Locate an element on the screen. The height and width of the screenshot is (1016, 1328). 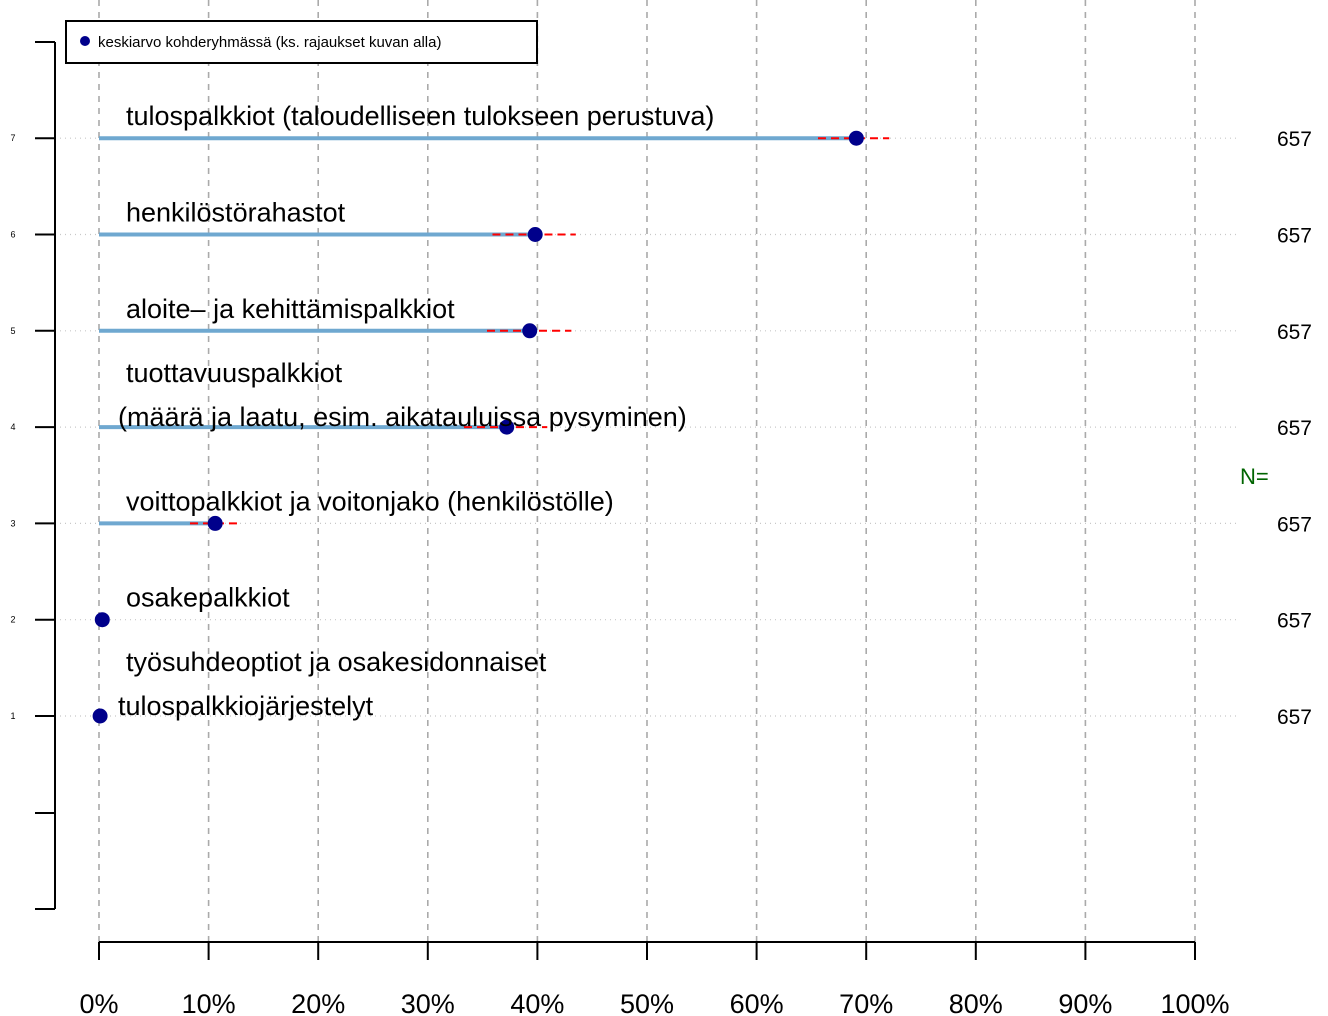
category-label: aloite– ja kehittämispalkkiot is located at coordinates (290, 309).